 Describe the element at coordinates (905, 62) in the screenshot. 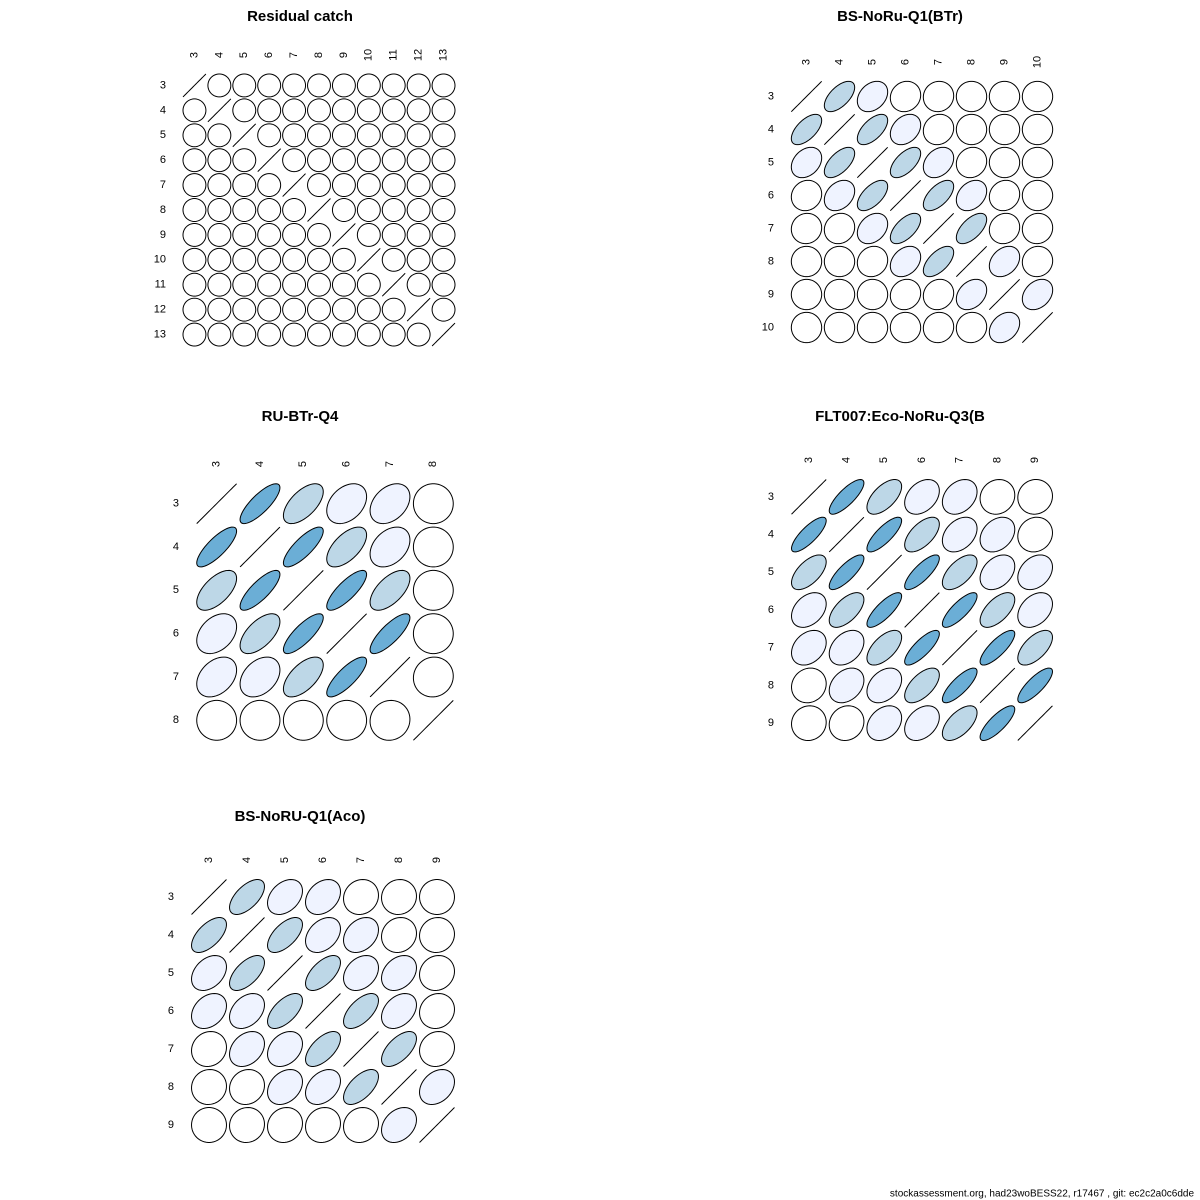

I see `column-label: 6` at that location.